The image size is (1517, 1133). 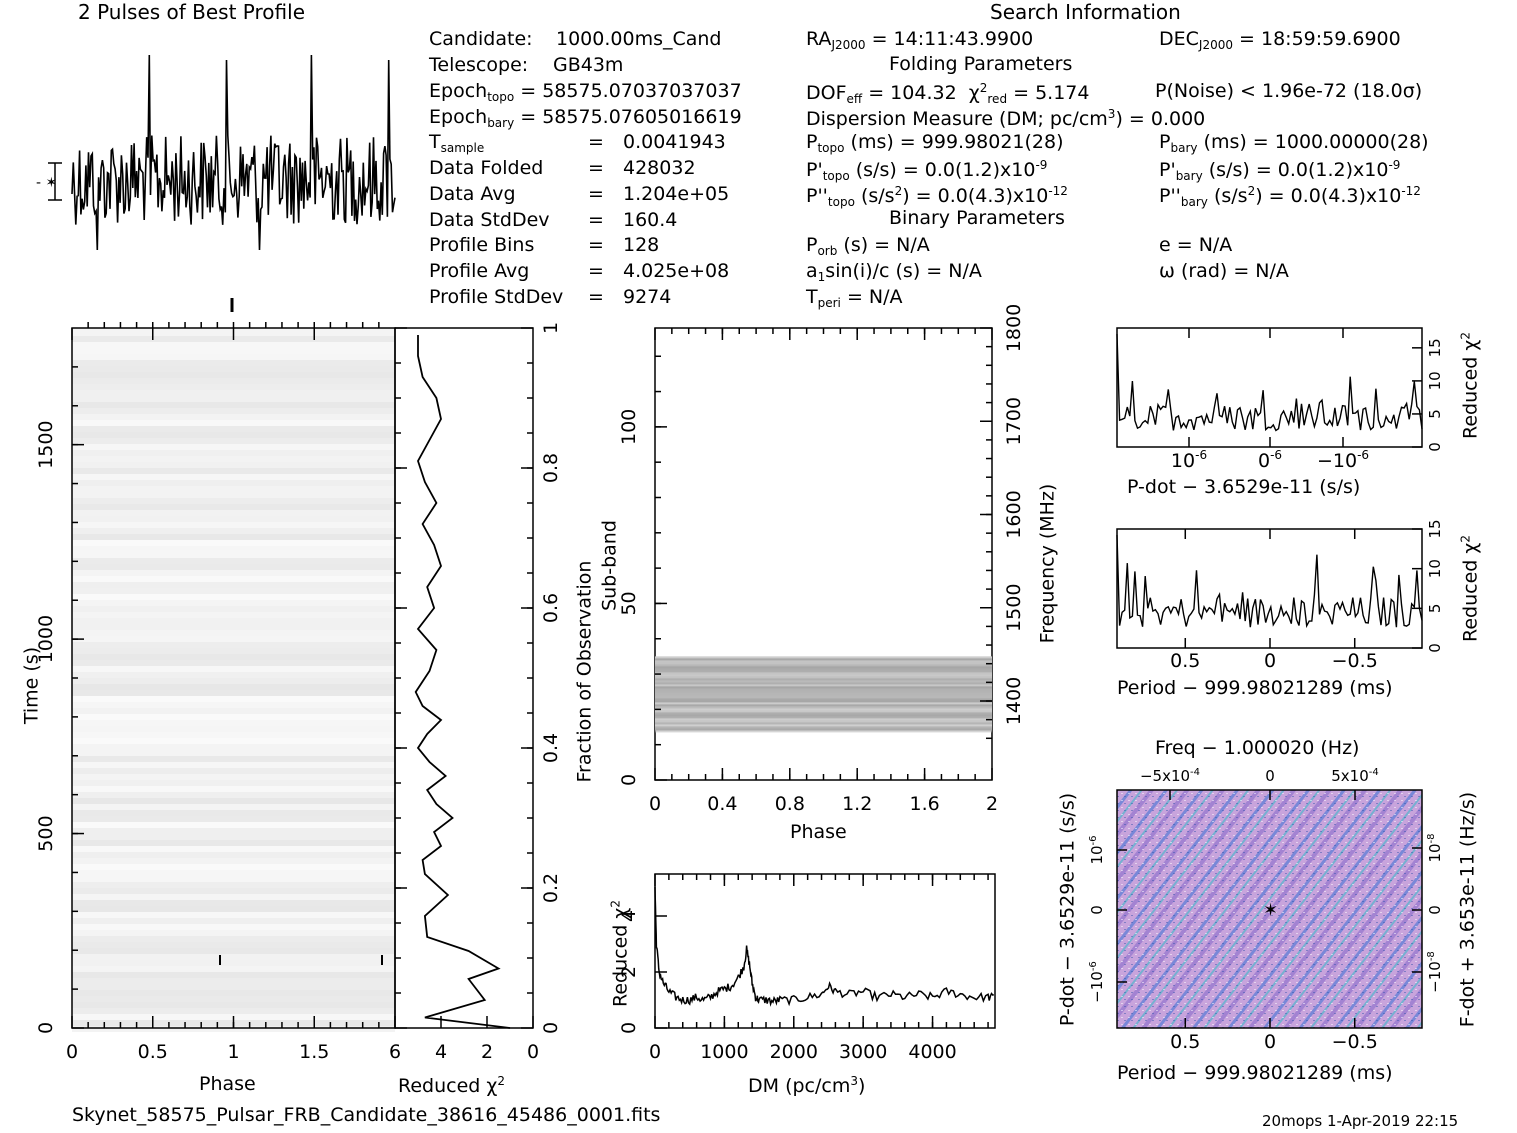 What do you see at coordinates (629, 603) in the screenshot?
I see `subband-ytick: 50` at bounding box center [629, 603].